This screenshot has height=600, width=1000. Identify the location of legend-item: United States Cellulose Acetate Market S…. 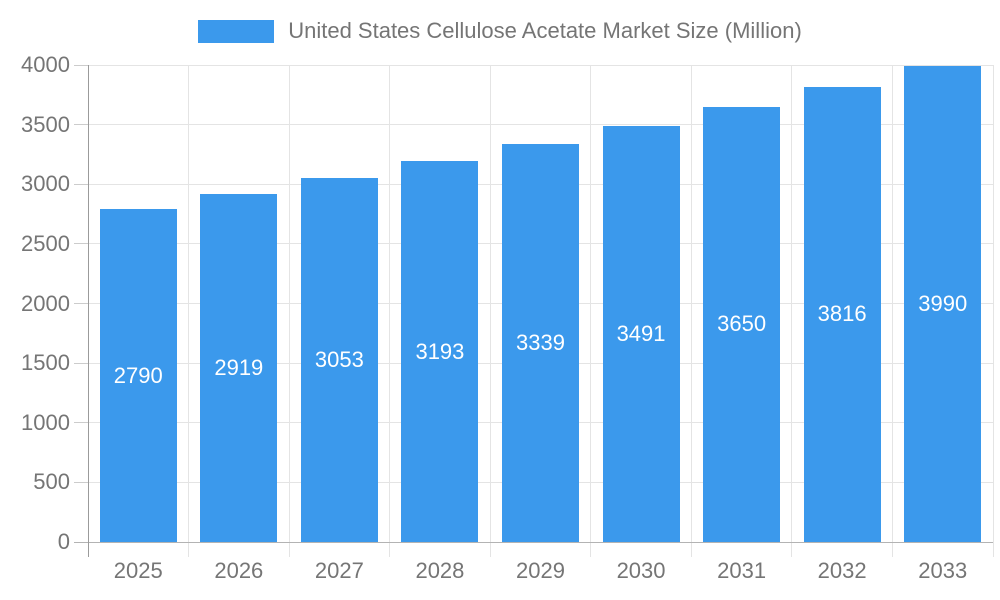
(500, 31).